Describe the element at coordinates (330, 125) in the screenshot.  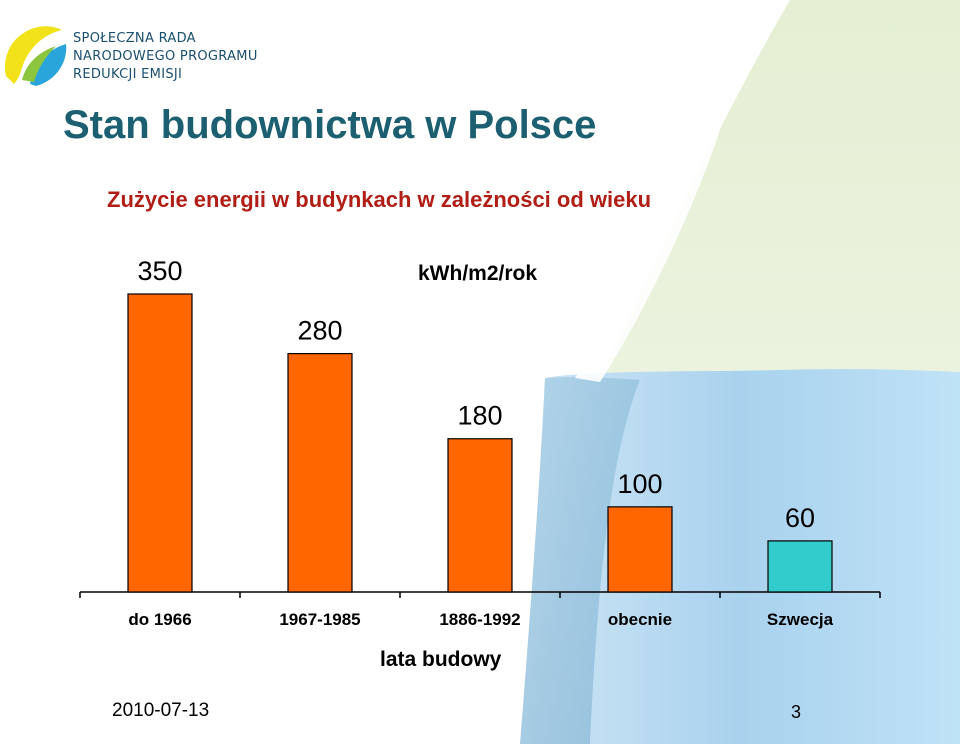
I see `page-title: Stan budownictwa w Polsce` at that location.